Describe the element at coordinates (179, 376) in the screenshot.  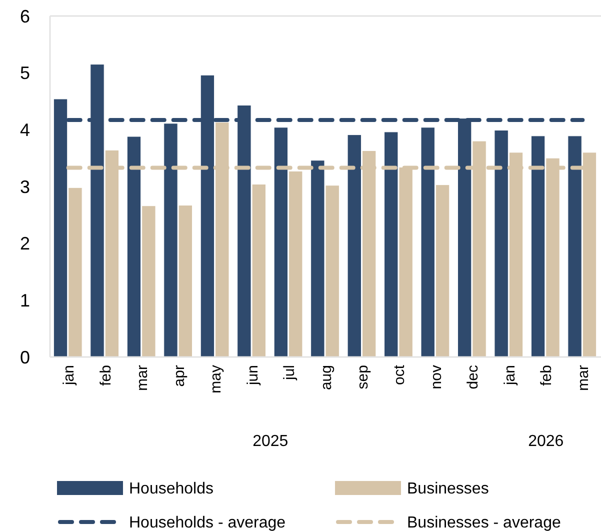
I see `x-tick-label: apr` at that location.